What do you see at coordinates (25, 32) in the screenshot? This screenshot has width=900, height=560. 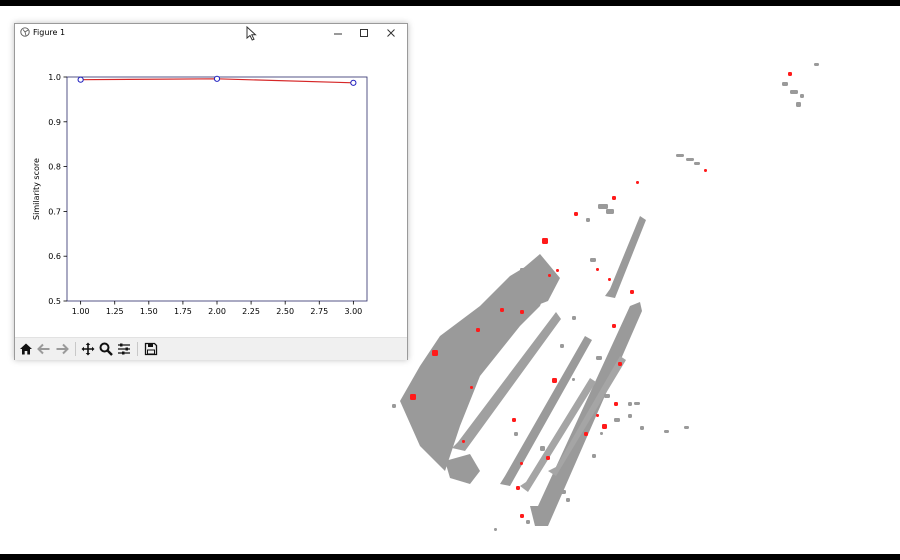 I see `matplotlib-app-icon` at bounding box center [25, 32].